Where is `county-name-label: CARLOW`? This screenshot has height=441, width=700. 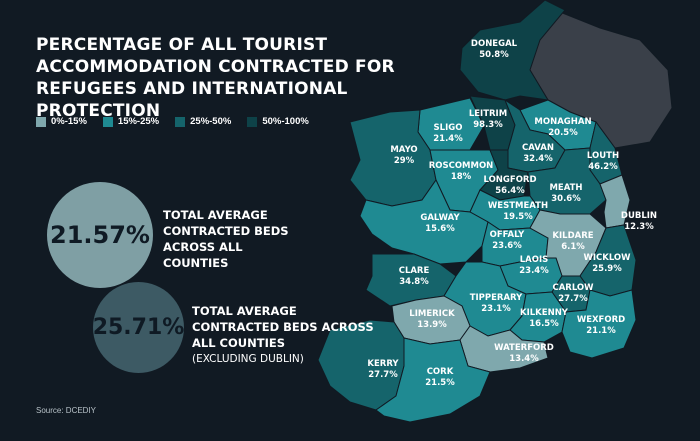 county-name-label: CARLOW is located at coordinates (573, 288).